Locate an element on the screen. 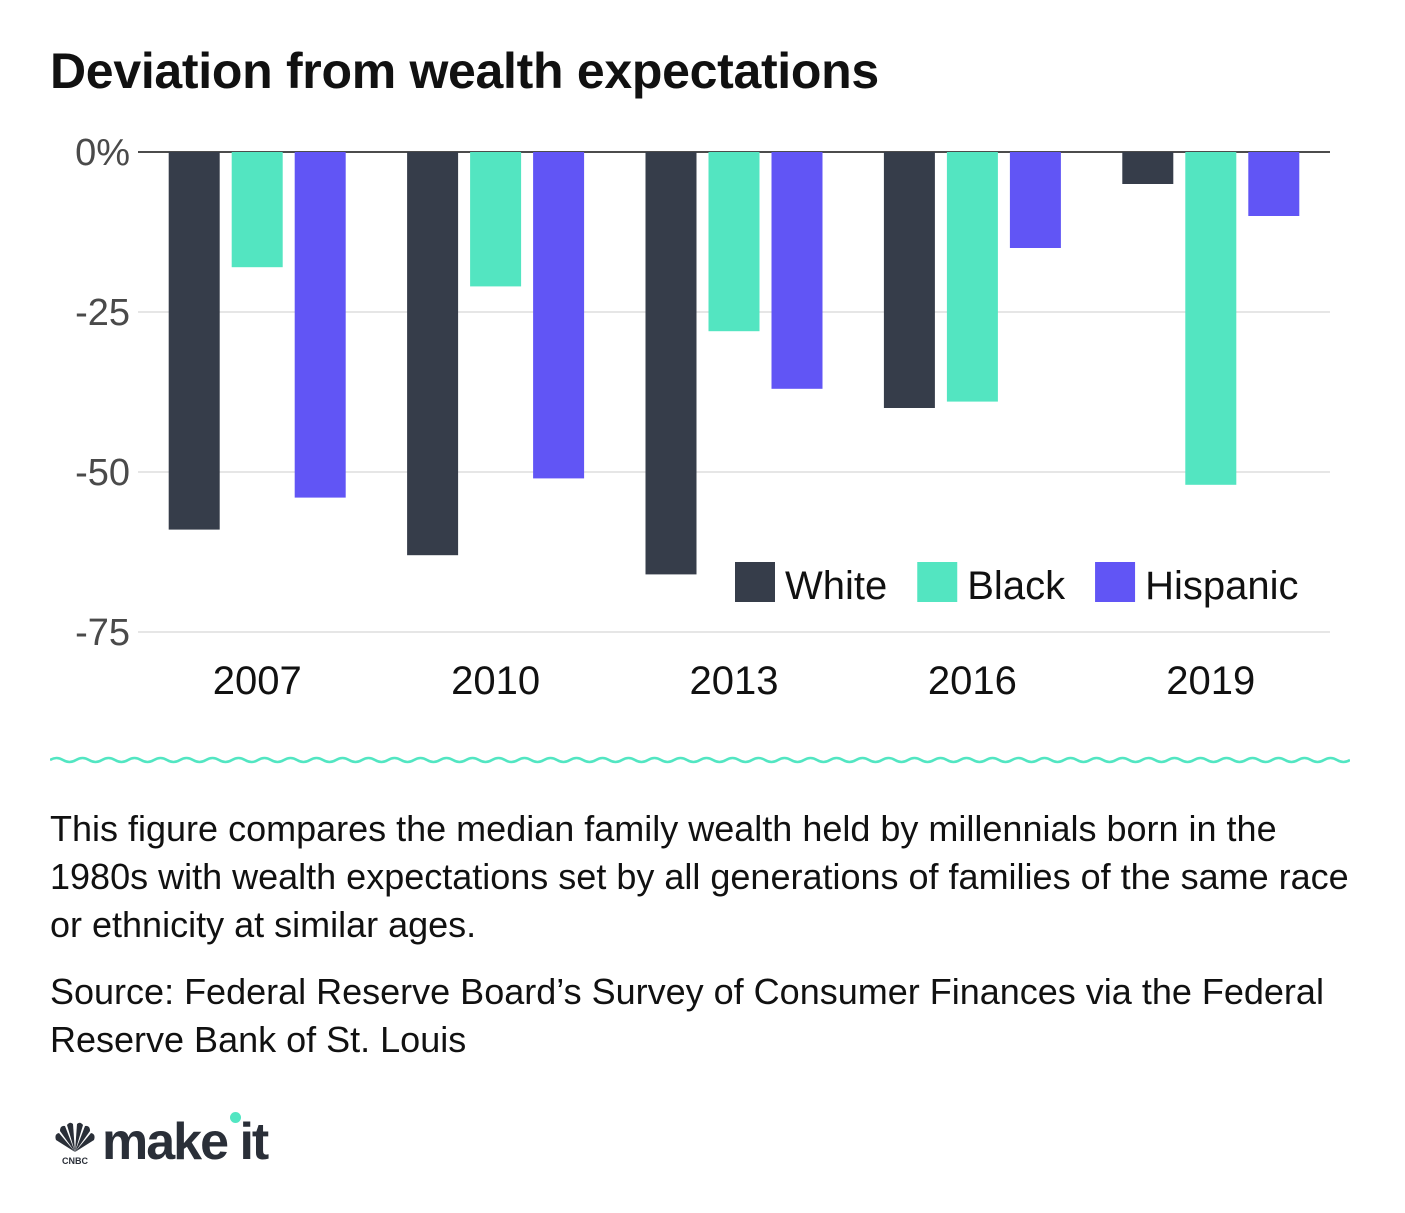  cnbc-make-it-logo: CNBC make it is located at coordinates (160, 1139).